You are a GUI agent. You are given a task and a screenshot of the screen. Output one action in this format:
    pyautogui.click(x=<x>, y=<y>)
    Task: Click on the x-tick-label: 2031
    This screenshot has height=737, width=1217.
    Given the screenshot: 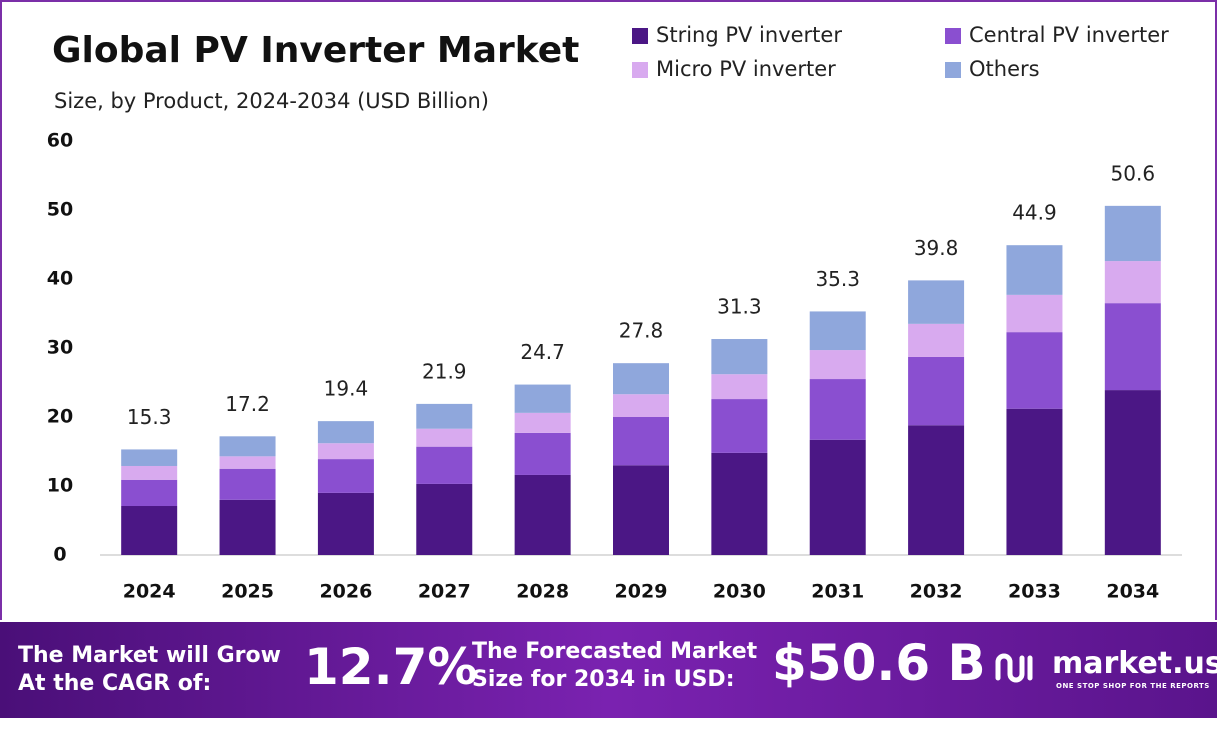 What is the action you would take?
    pyautogui.click(x=837, y=592)
    